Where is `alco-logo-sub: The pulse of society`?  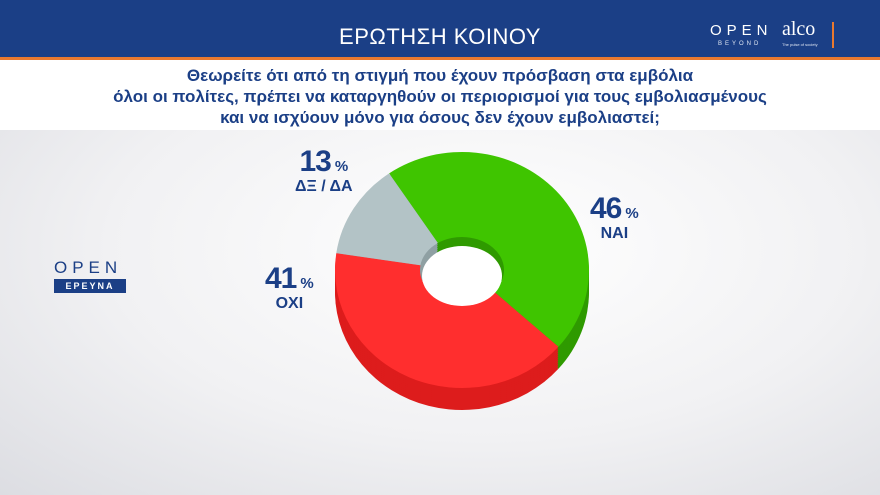
alco-logo-sub: The pulse of society is located at coordinates (800, 44).